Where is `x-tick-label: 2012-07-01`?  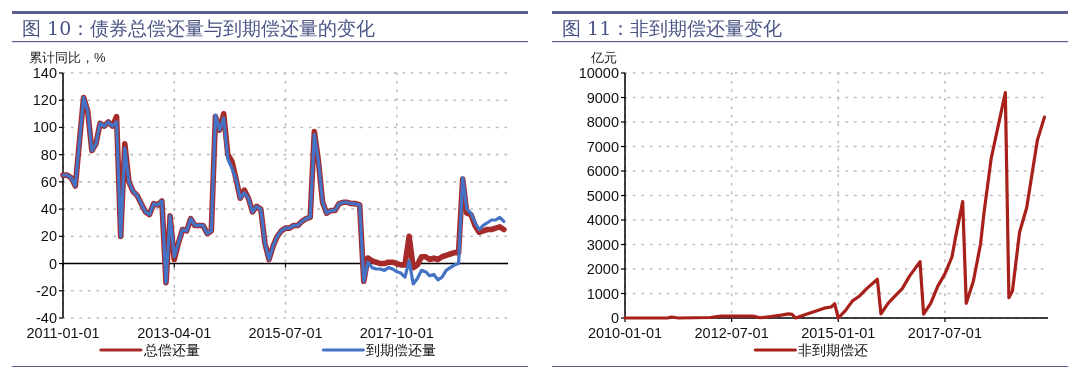
x-tick-label: 2012-07-01 is located at coordinates (731, 333).